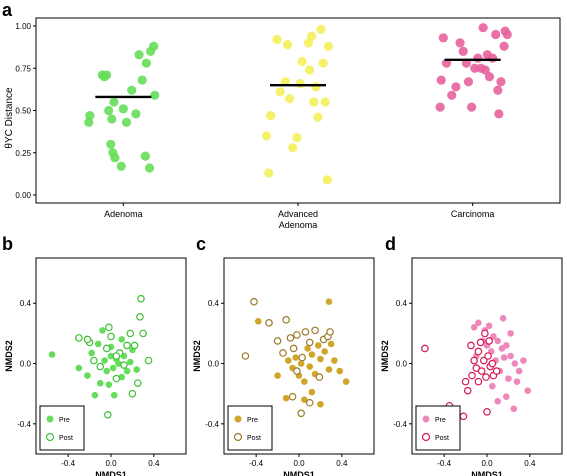  What do you see at coordinates (201, 244) in the screenshot?
I see `panel-letter-c: c` at bounding box center [201, 244].